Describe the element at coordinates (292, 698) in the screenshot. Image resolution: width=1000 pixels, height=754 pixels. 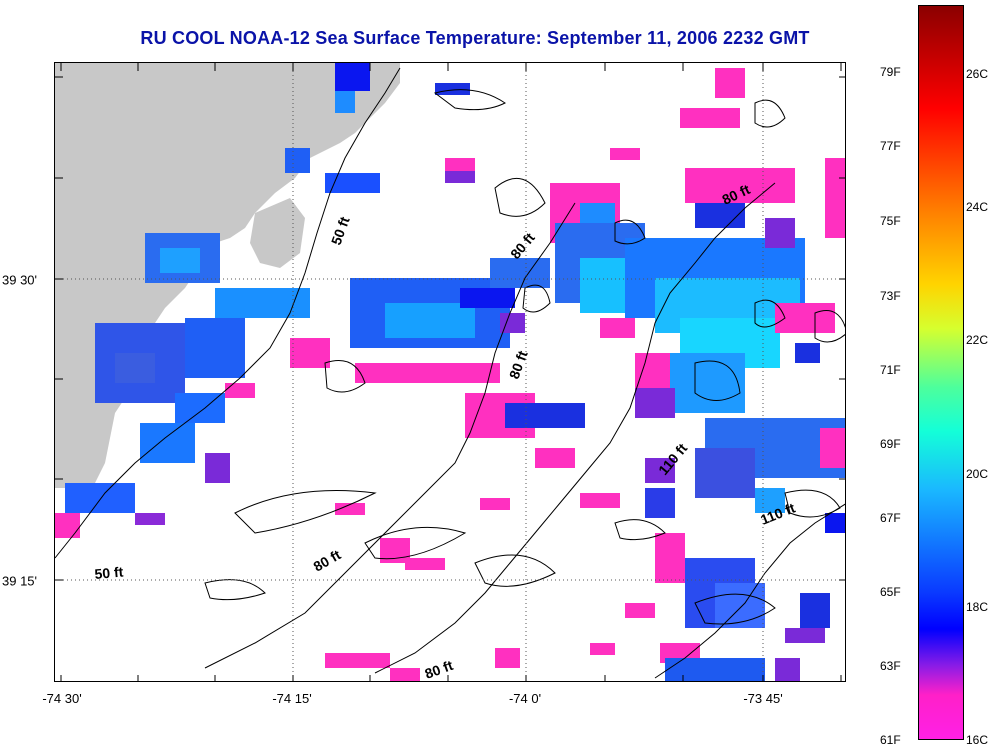
I see `x-tick-label: -74 15'` at that location.